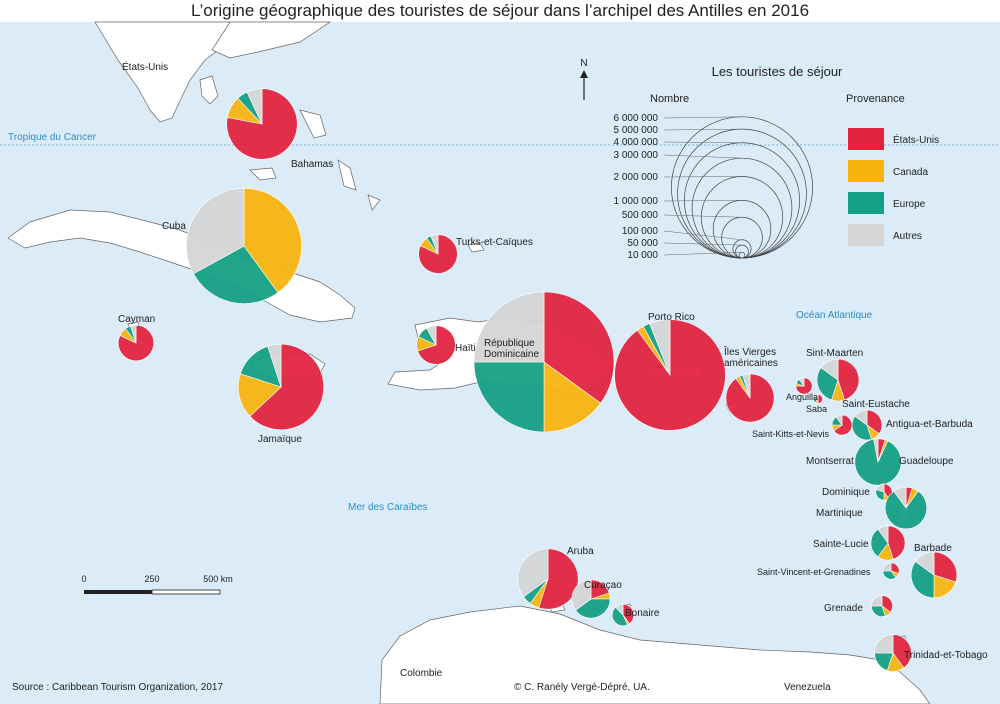 Image resolution: width=1000 pixels, height=704 pixels. What do you see at coordinates (619, 609) in the screenshot?
I see `pie-slice-bonaire-autres` at bounding box center [619, 609].